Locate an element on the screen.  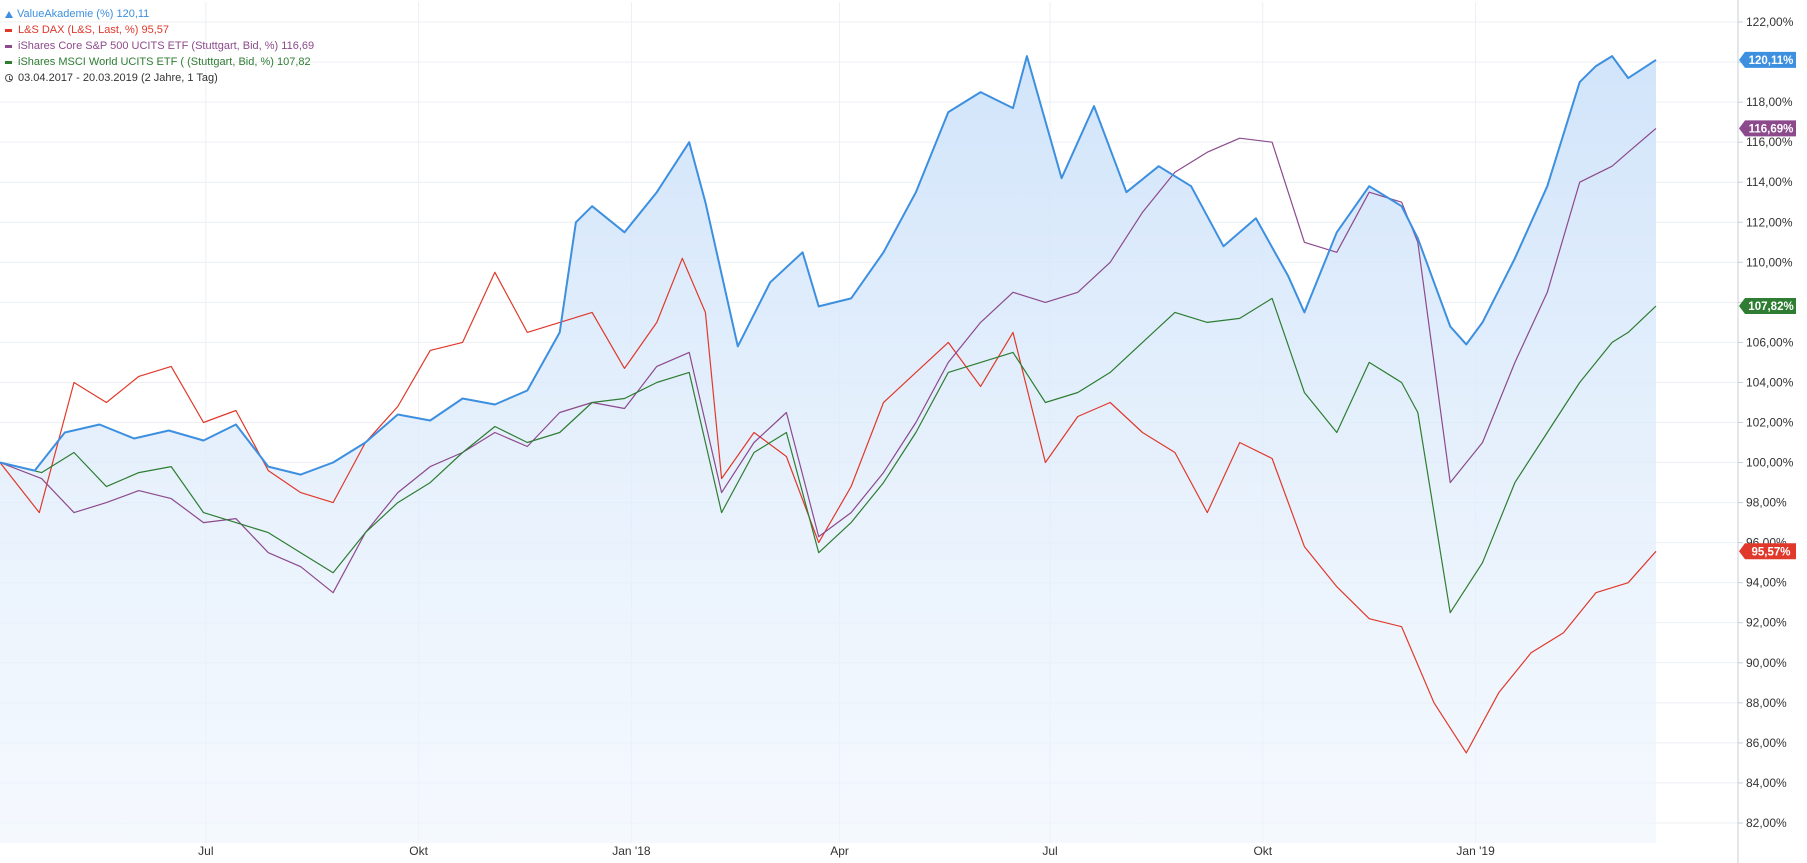
y-tick-label: 92,00% is located at coordinates (1766, 623).